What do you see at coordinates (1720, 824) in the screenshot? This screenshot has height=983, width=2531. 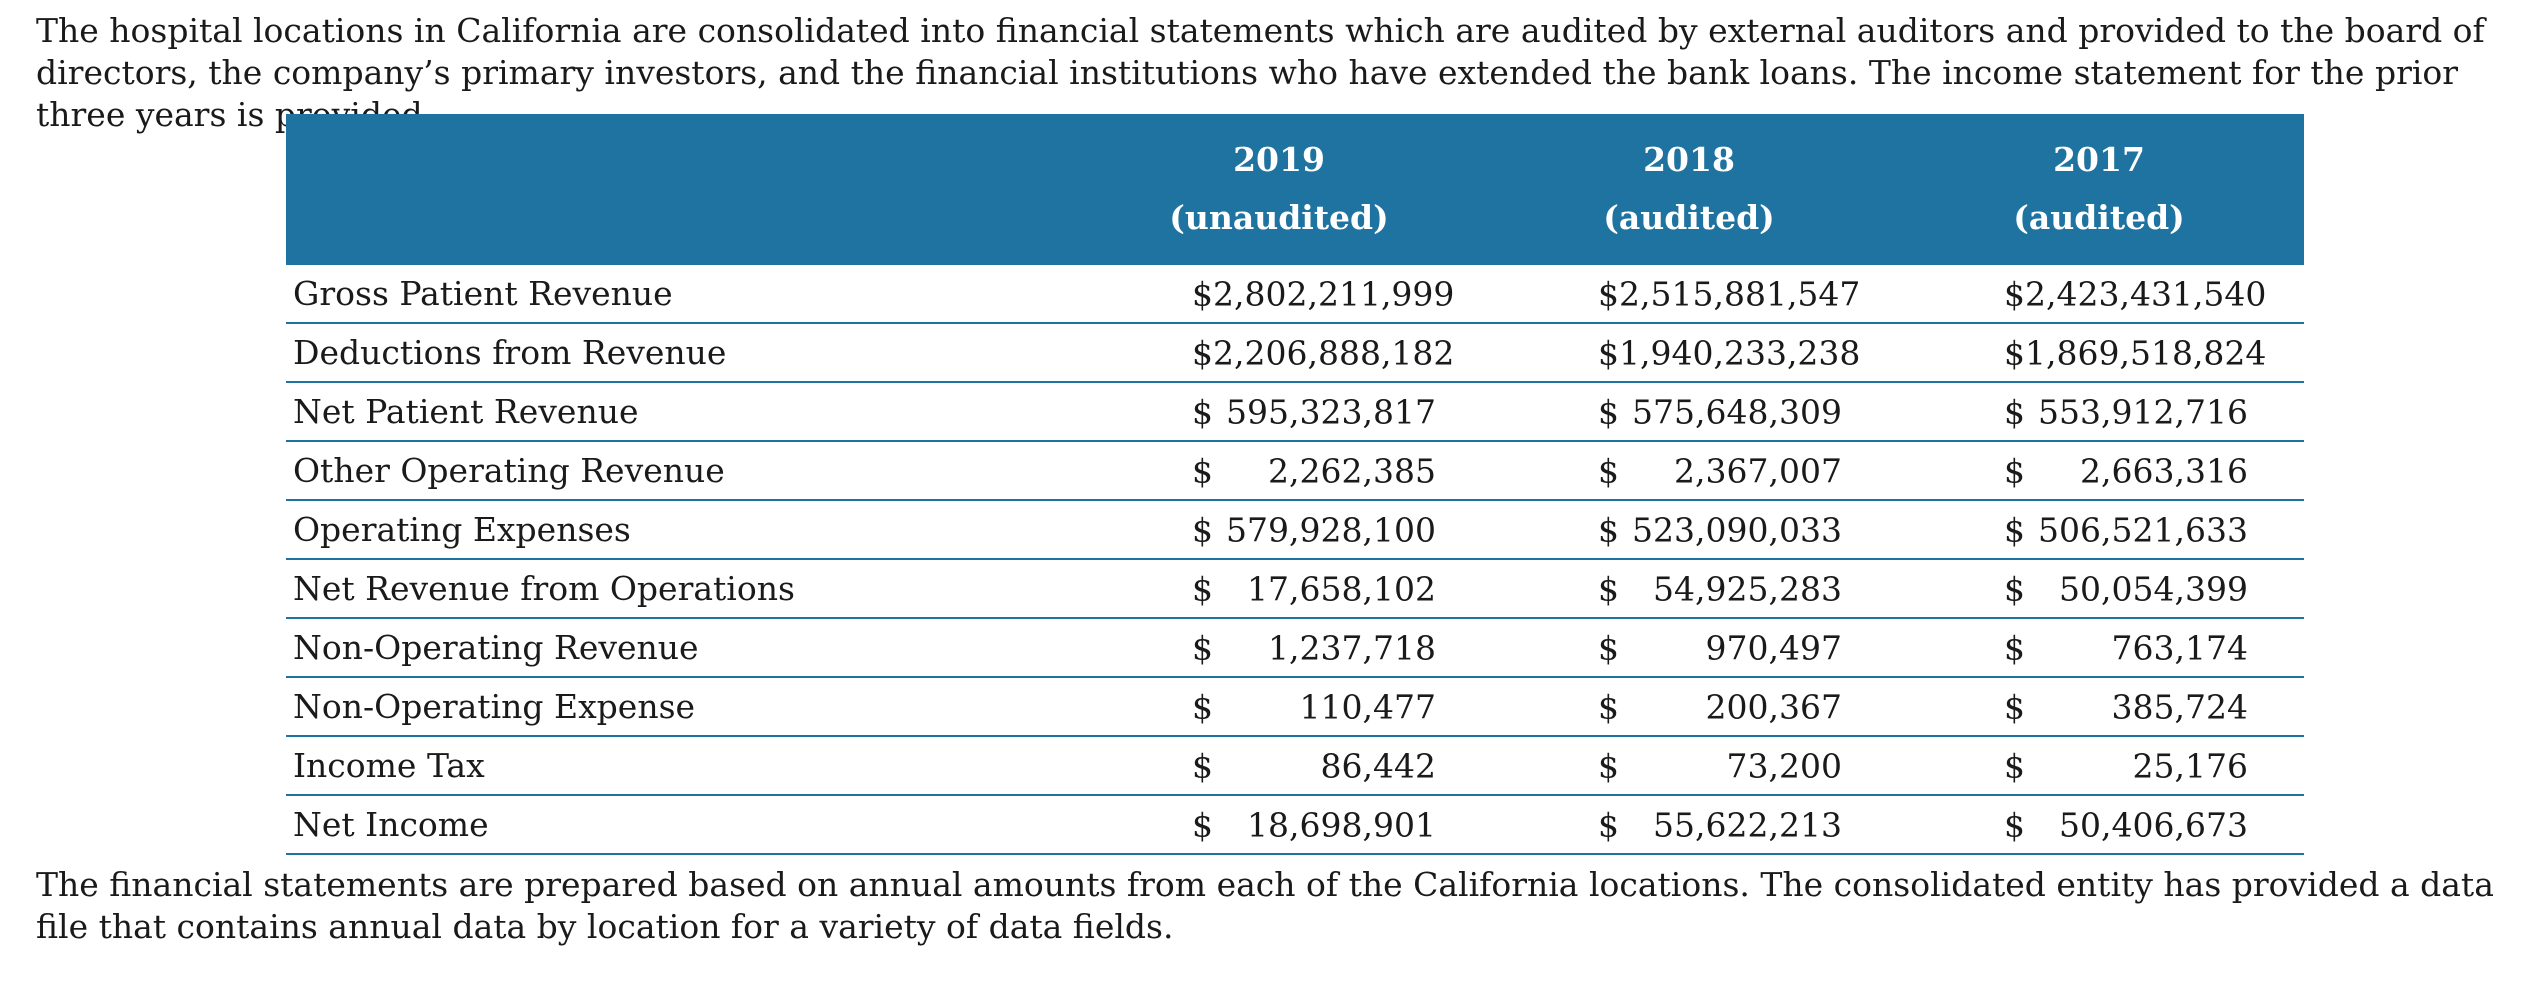 I see `money-value: $55,622,213` at bounding box center [1720, 824].